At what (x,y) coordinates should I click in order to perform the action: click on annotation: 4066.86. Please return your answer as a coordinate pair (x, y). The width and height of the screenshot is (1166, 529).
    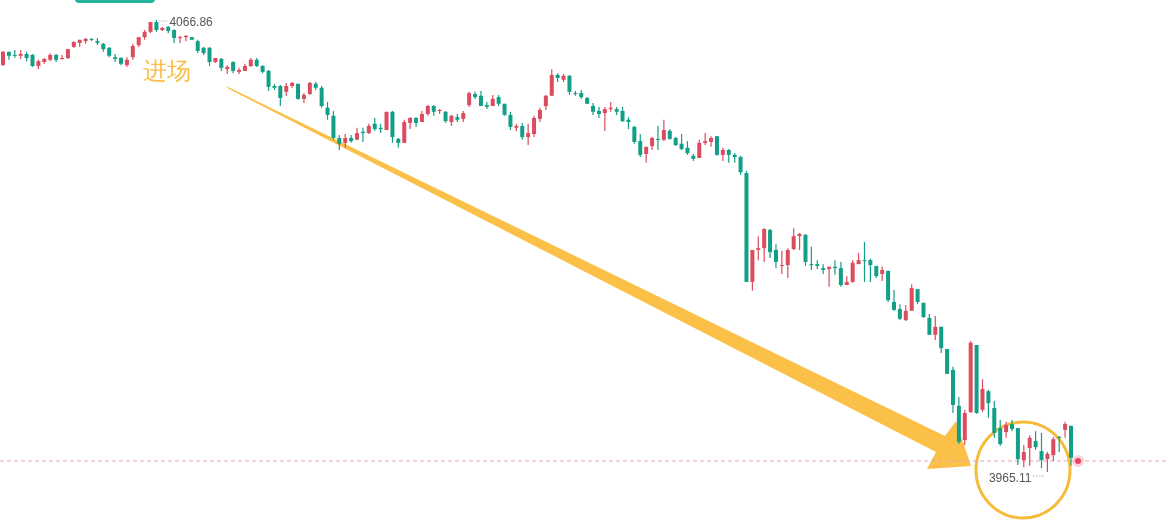
    Looking at the image, I should click on (191, 22).